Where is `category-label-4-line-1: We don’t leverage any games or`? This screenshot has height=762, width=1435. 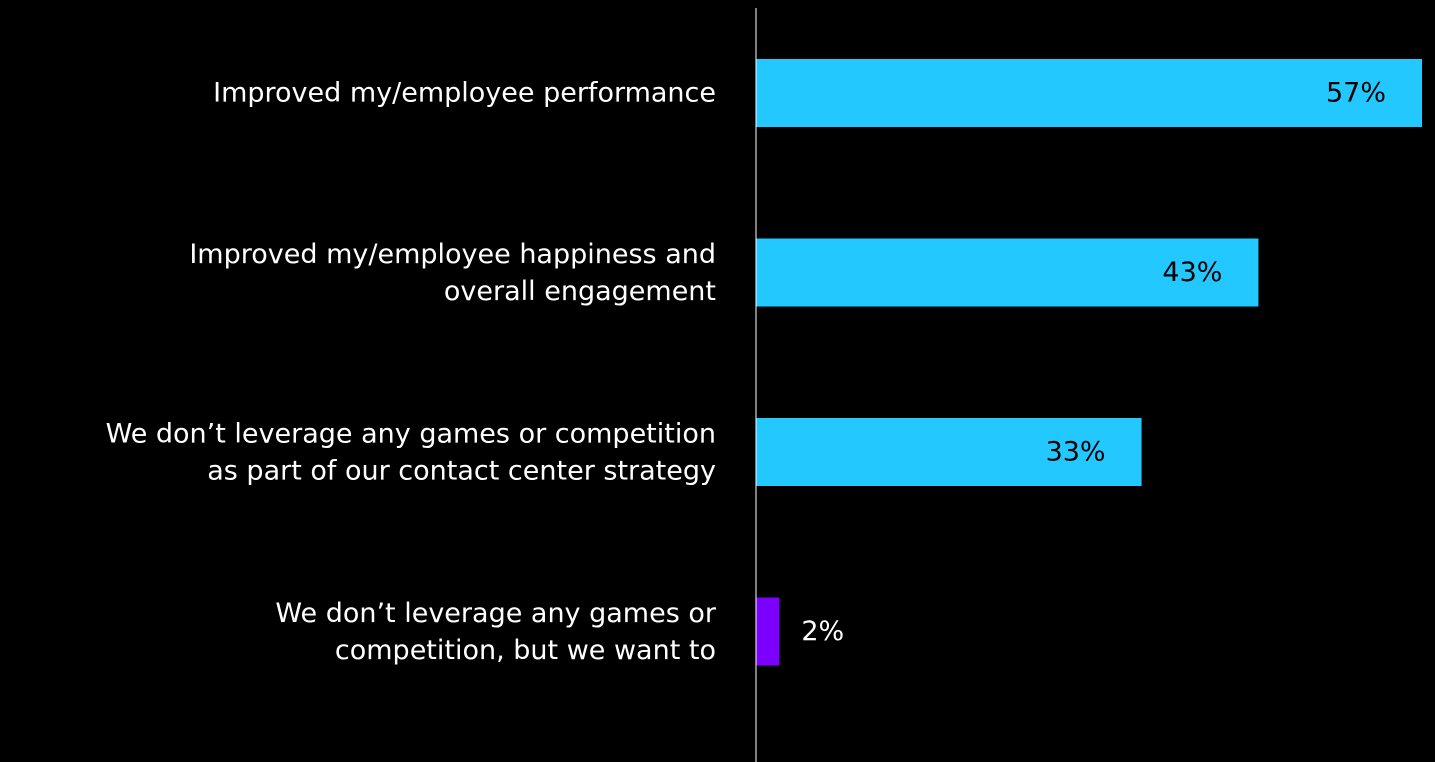 category-label-4-line-1: We don’t leverage any games or is located at coordinates (495, 613).